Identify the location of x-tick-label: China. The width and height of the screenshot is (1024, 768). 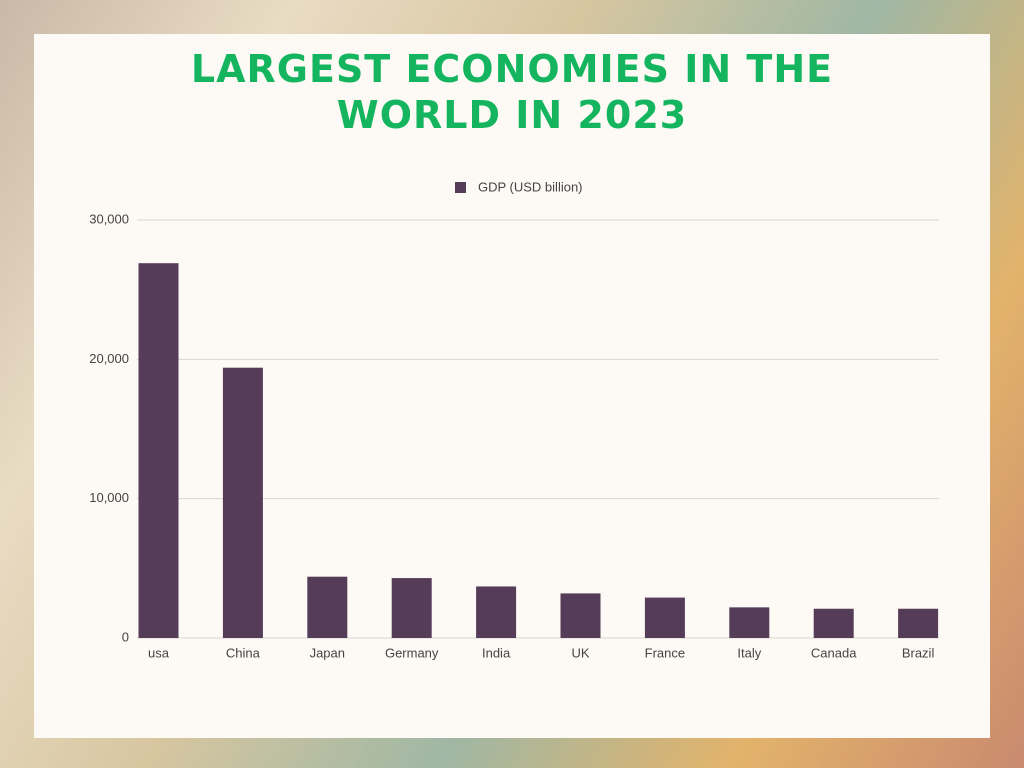
(243, 652).